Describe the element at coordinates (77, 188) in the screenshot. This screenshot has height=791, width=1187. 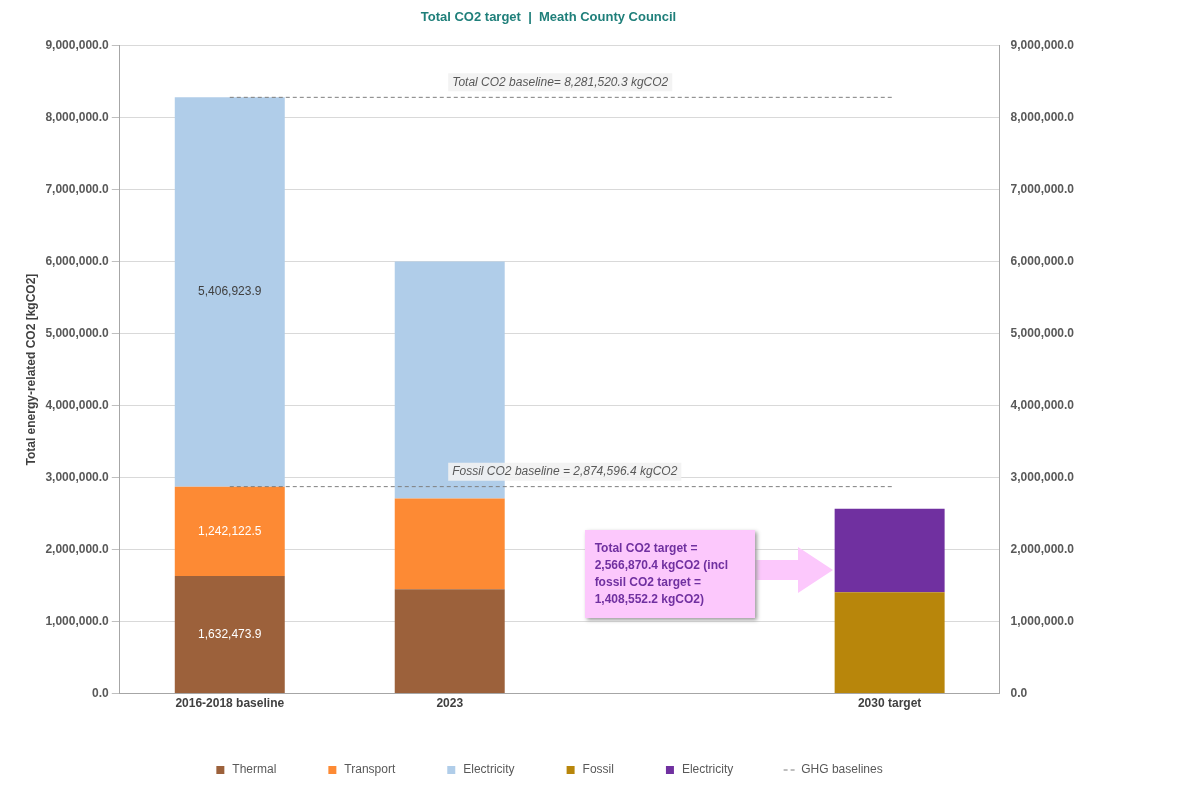
I see `y-tick-label: 7,000,000.0` at that location.